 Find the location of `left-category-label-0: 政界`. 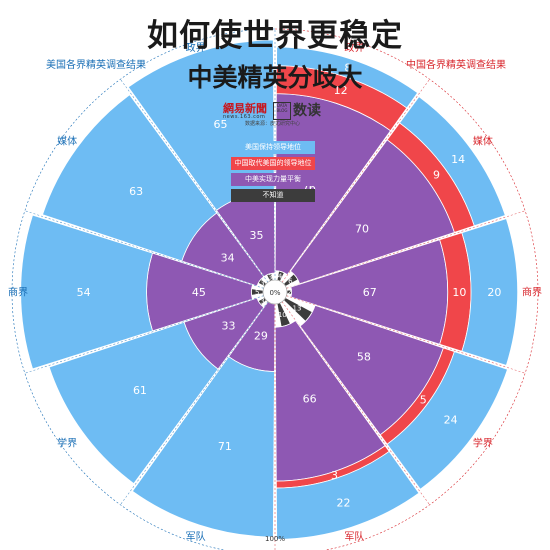

left-category-label-0: 政界 is located at coordinates (196, 47).